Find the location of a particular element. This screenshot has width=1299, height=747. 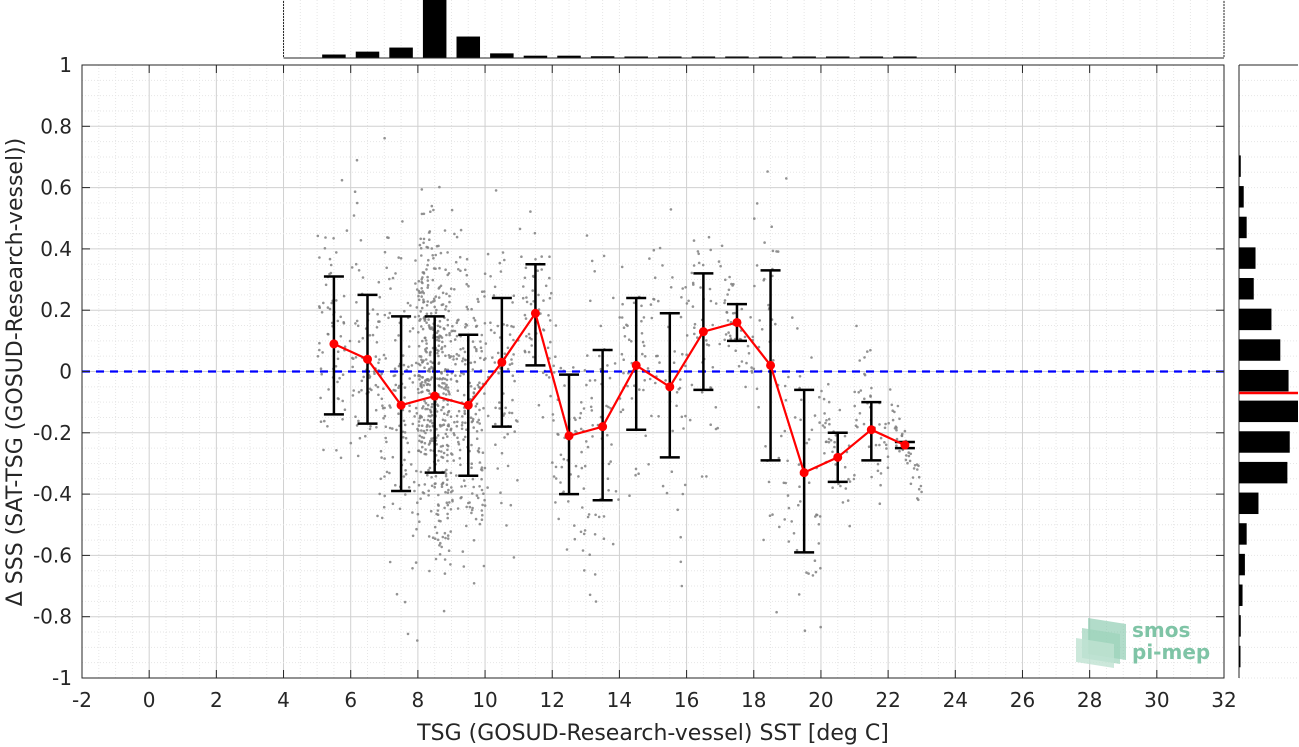

x-tick-label: 8 is located at coordinates (418, 700).